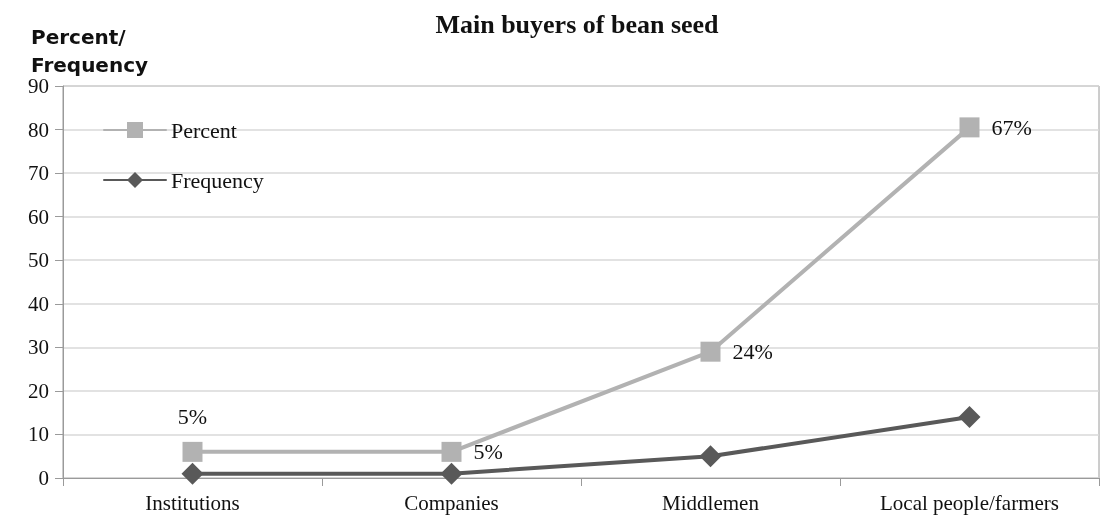 The width and height of the screenshot is (1102, 524). I want to click on y-axis-title: Percent/ Frequency, so click(90, 51).